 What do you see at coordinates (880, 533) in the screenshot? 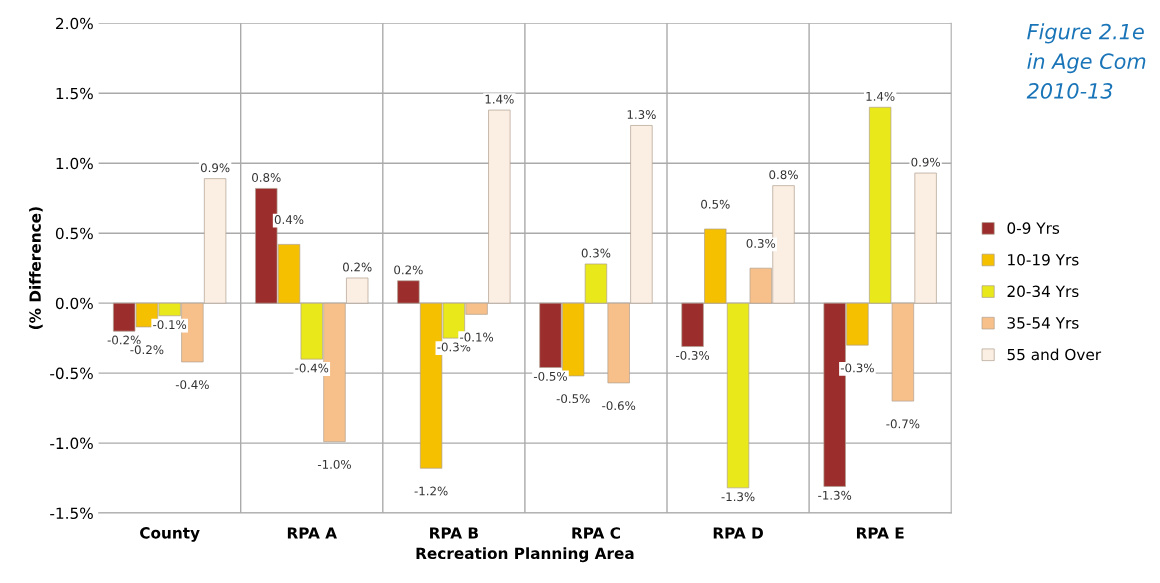
I see `x-tick-label: RPA E` at bounding box center [880, 533].